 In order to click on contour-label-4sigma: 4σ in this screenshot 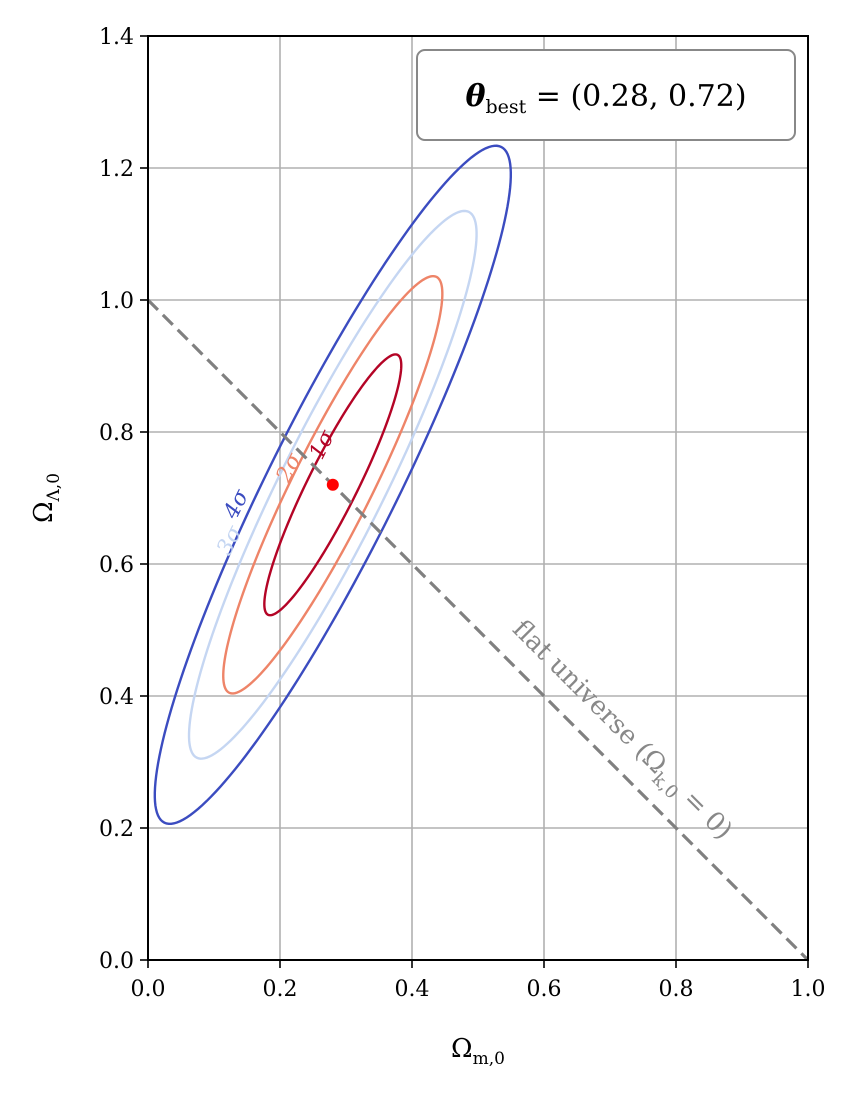, I will do `click(237, 504)`.